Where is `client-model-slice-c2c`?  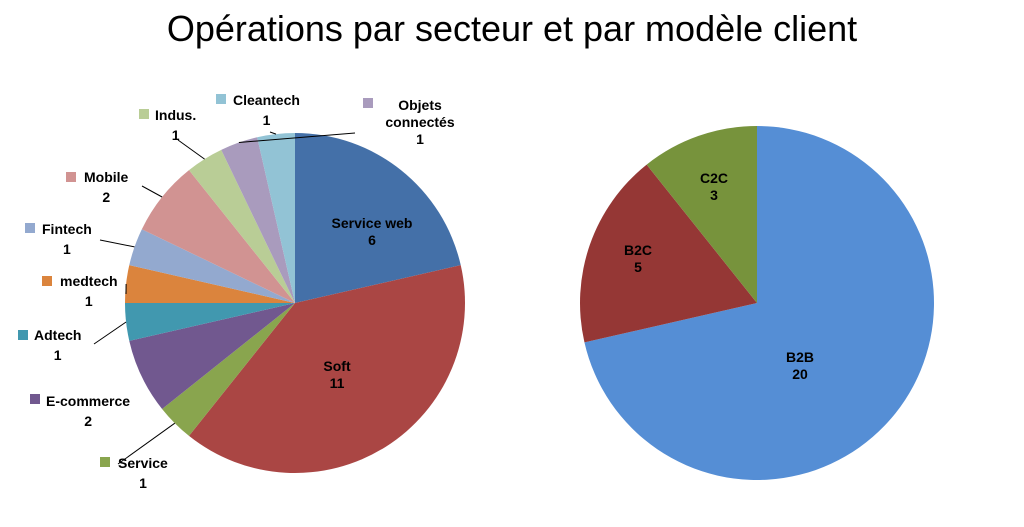 client-model-slice-c2c is located at coordinates (701, 214).